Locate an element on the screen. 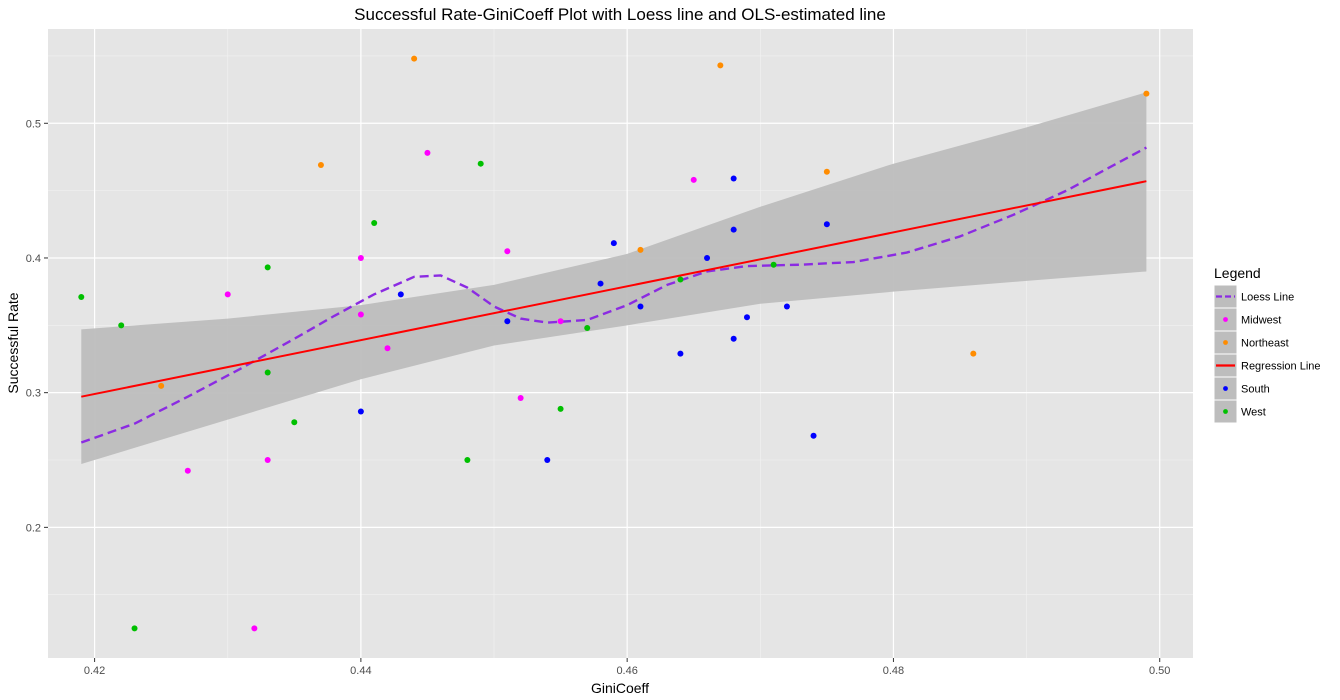  y-tick-label: 0.5 is located at coordinates (33, 124).